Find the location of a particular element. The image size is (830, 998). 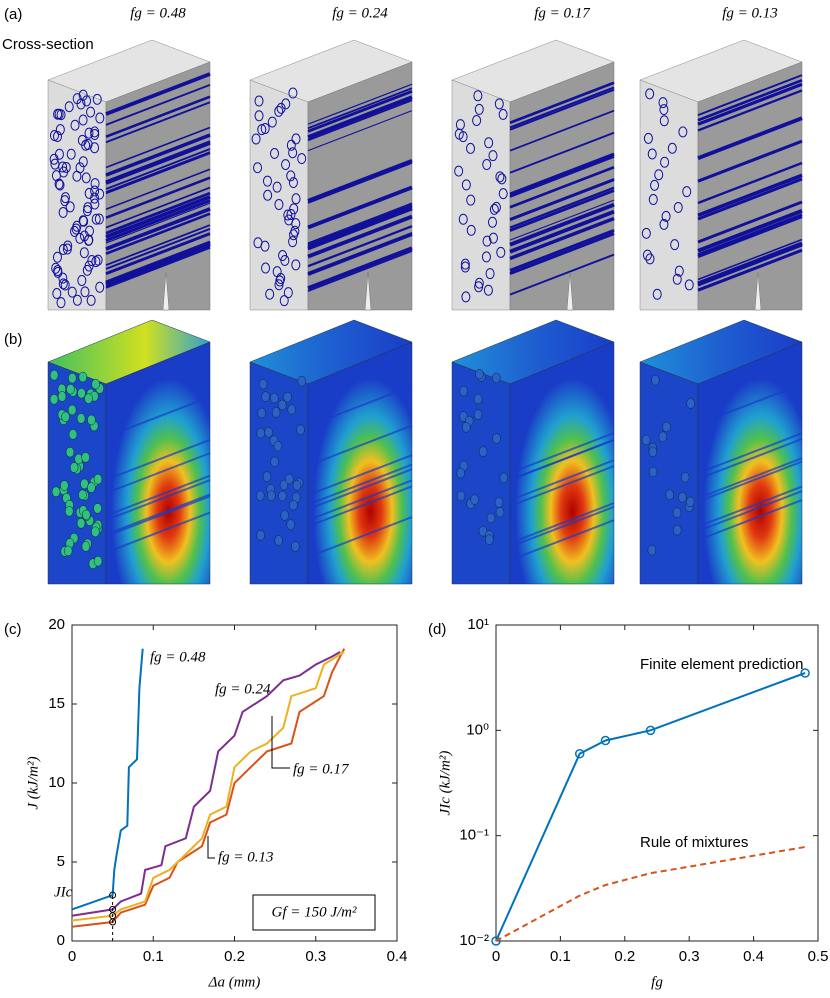

annotation: Gf = 150 J/m² is located at coordinates (314, 912).